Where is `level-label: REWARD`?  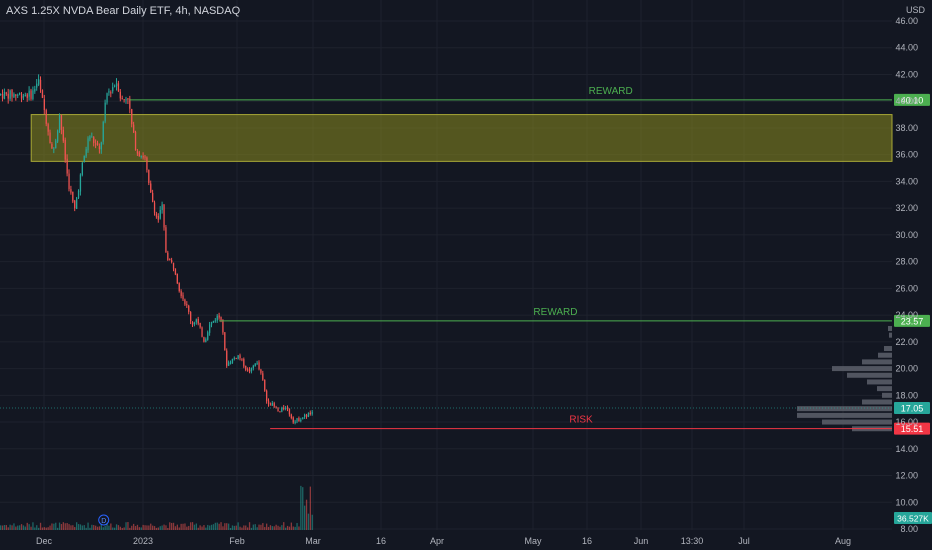 level-label: REWARD is located at coordinates (611, 91).